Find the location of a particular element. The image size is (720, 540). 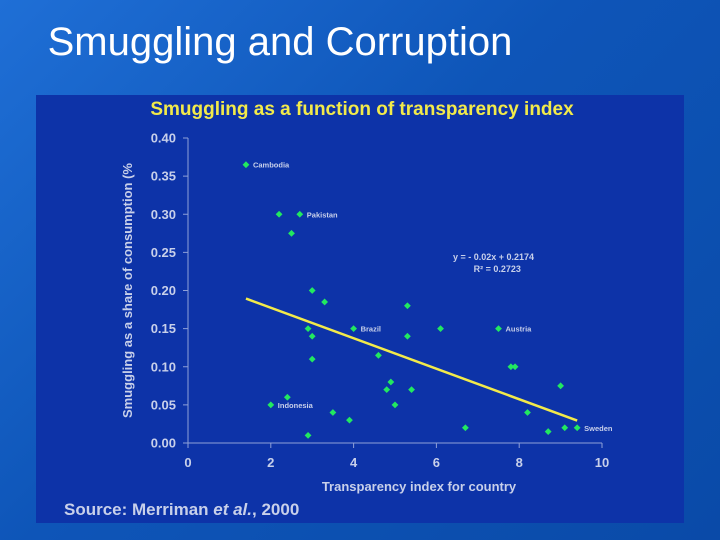

x-axis-label: Transparency index for country is located at coordinates (419, 486).